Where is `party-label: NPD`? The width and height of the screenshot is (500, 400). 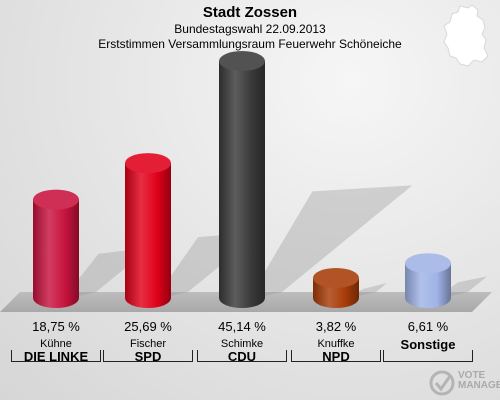
party-label: NPD is located at coordinates (336, 356).